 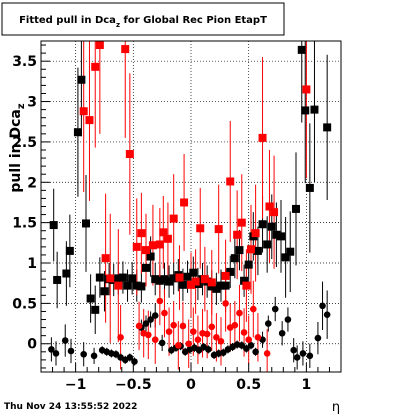 What do you see at coordinates (67, 20) in the screenshot?
I see `chart-title-main: Fitted pull in Dca` at bounding box center [67, 20].